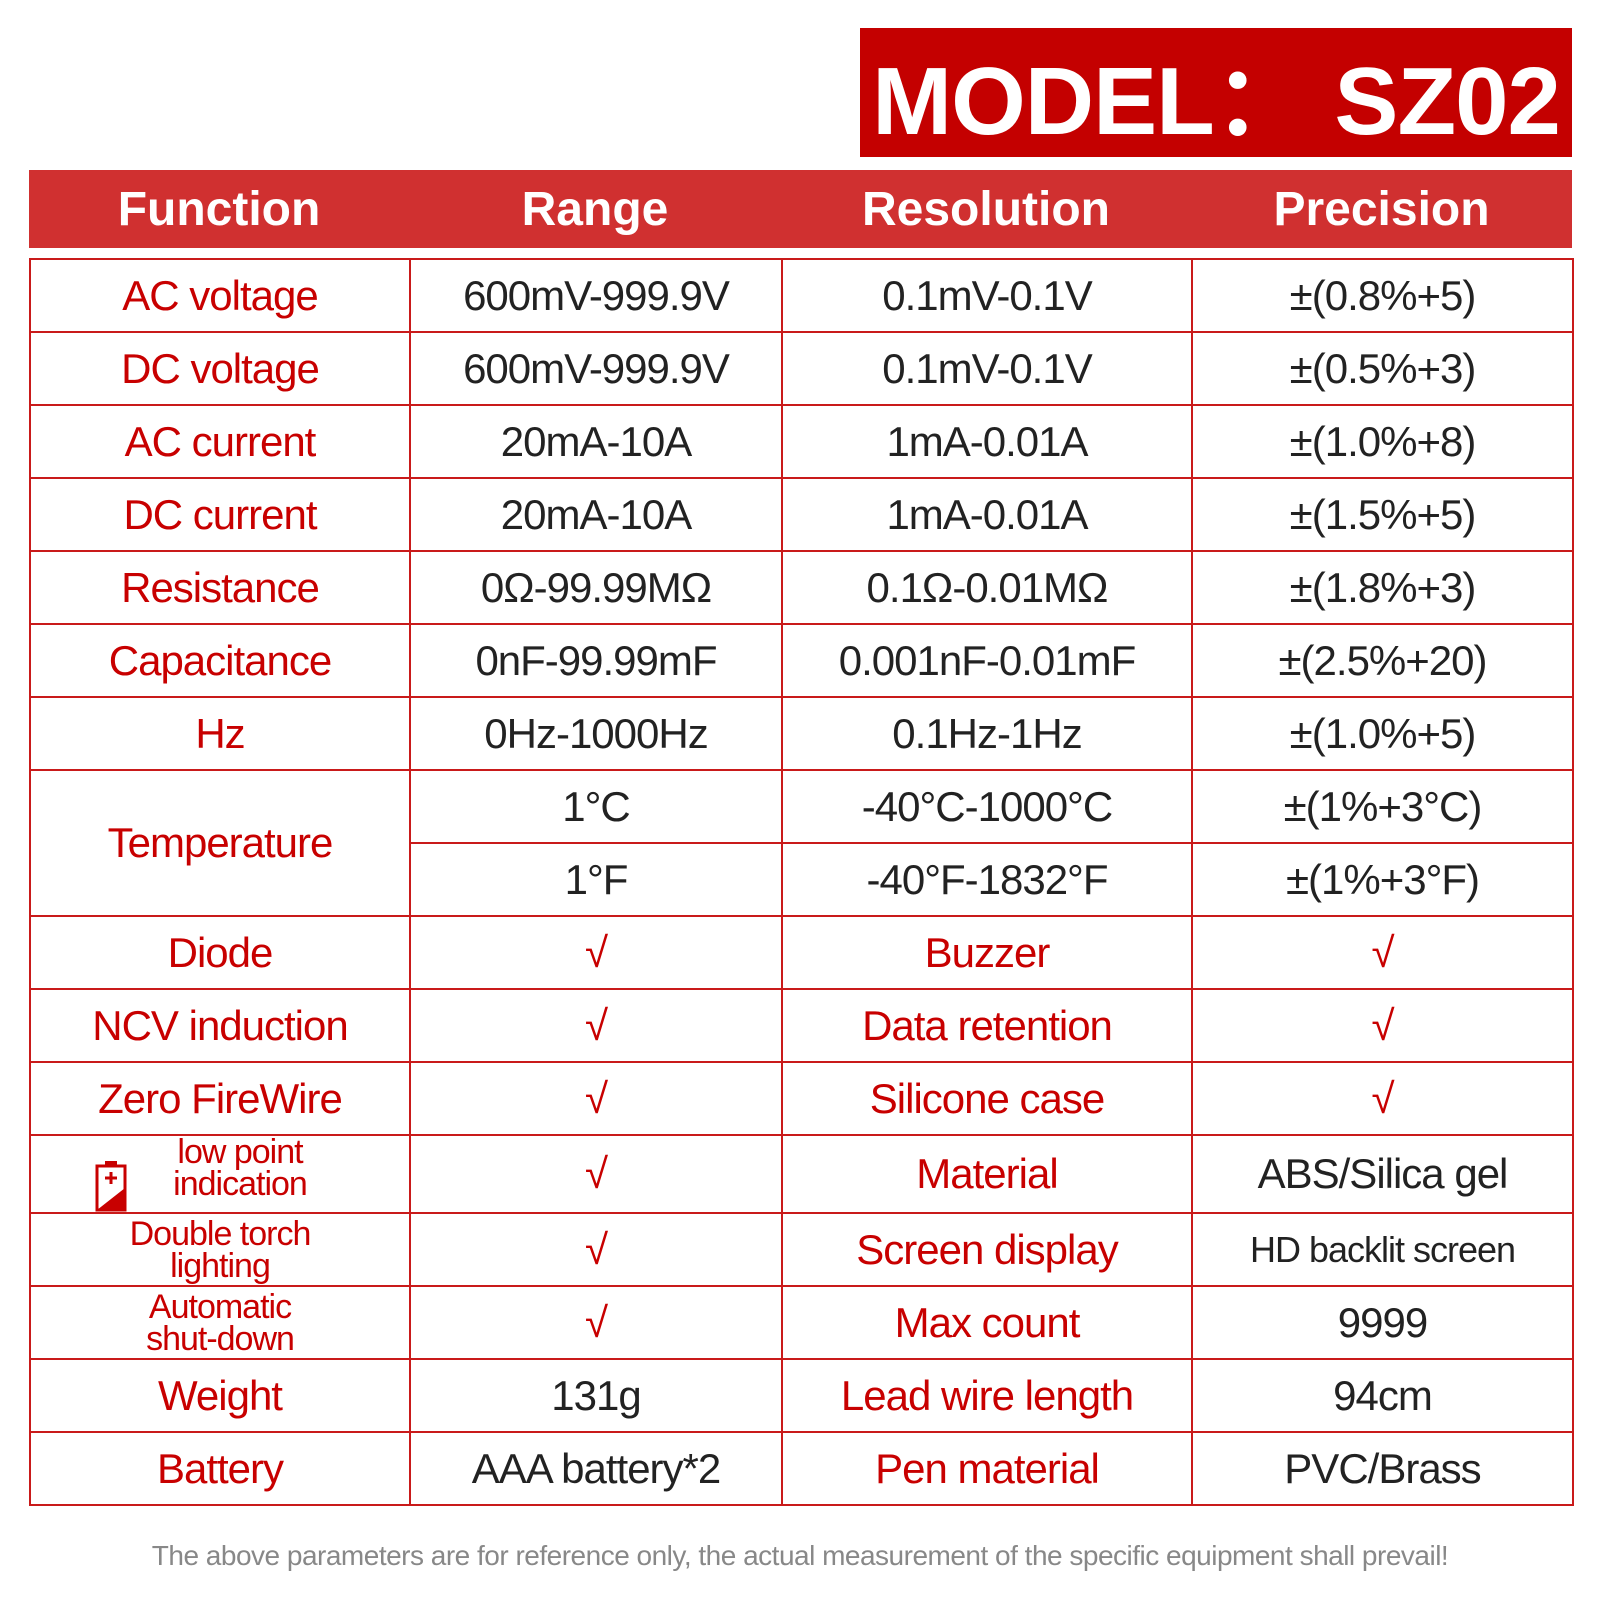 The width and height of the screenshot is (1600, 1600). Describe the element at coordinates (596, 587) in the screenshot. I see `table-cell: 0Ω-99.99MΩ` at that location.